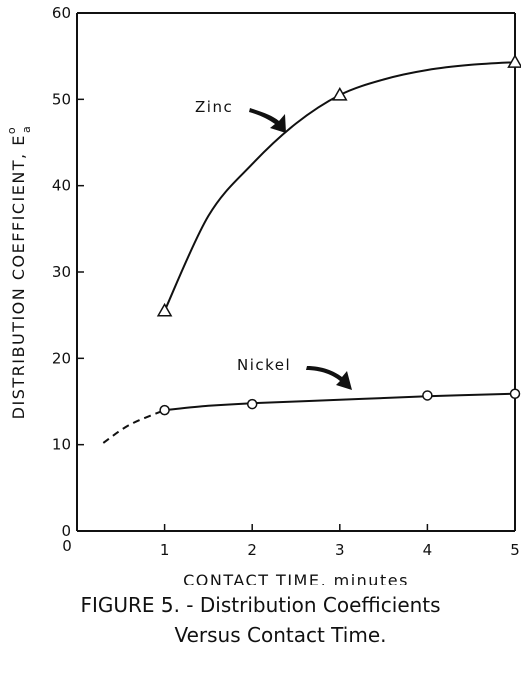  Describe the element at coordinates (66, 531) in the screenshot. I see `y-tick-label: 0` at that location.